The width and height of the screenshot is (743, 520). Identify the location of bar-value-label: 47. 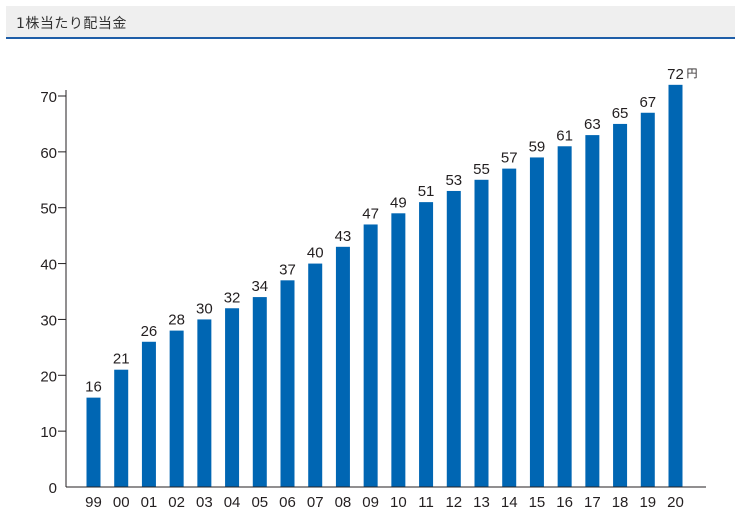
(370, 213).